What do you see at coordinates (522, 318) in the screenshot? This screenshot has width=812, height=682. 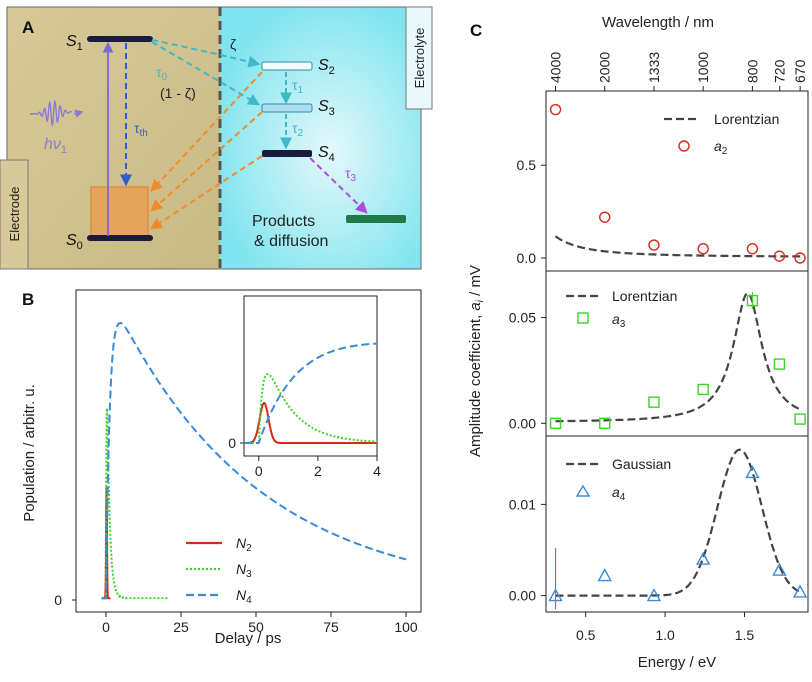 I see `panel-c-y-tick-label: 0.05` at bounding box center [522, 318].